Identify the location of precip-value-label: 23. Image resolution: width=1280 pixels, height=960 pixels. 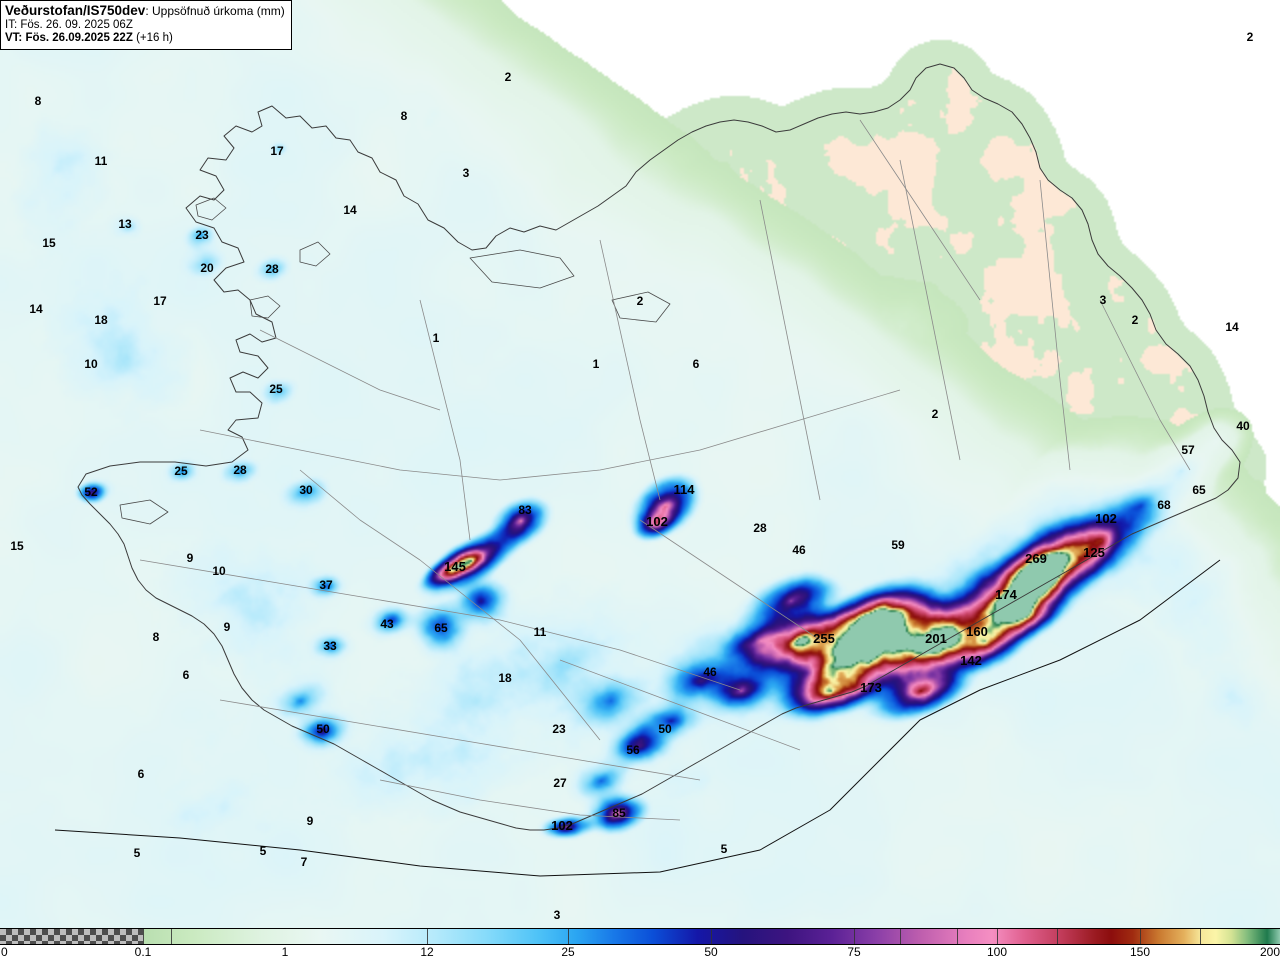
(559, 729).